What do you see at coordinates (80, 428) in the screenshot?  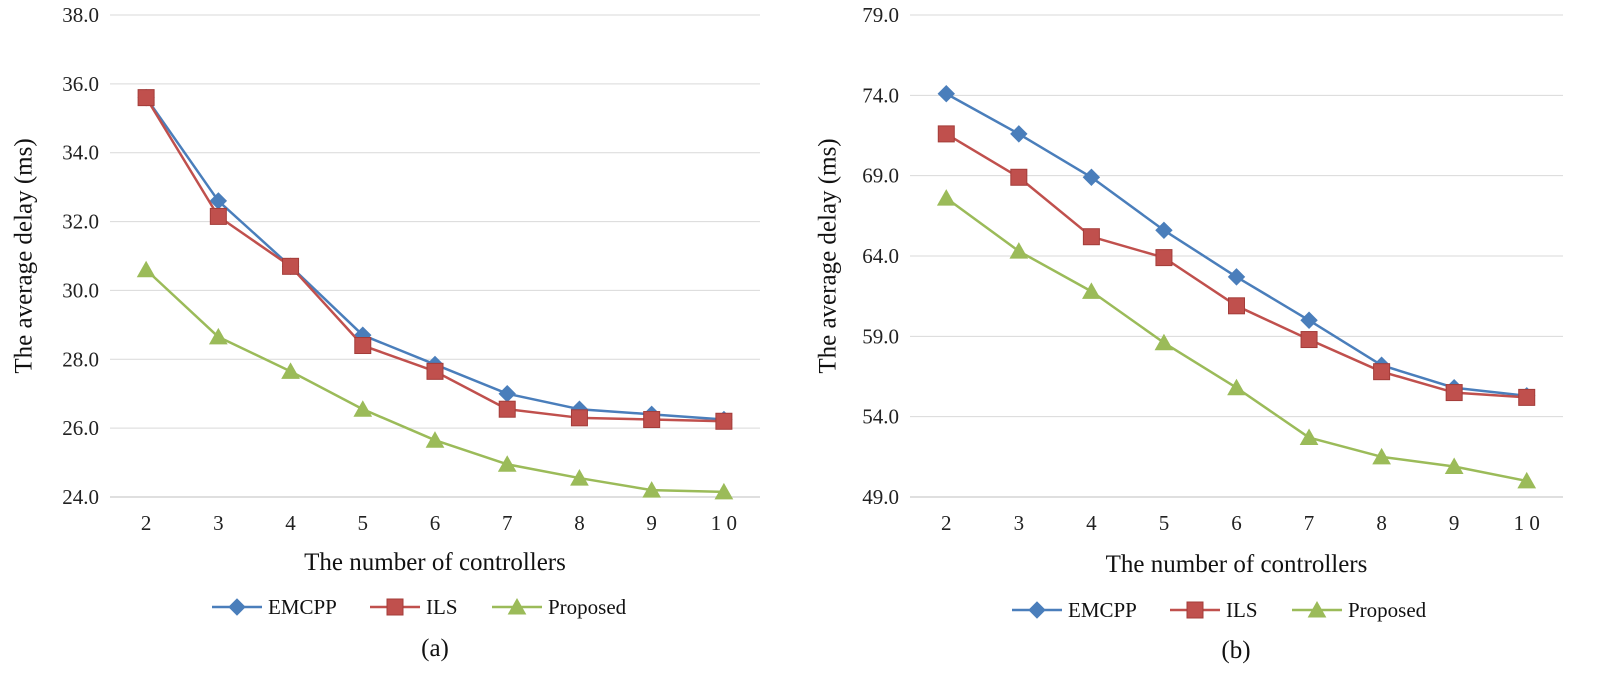 I see `y-tick-label: 26.0` at bounding box center [80, 428].